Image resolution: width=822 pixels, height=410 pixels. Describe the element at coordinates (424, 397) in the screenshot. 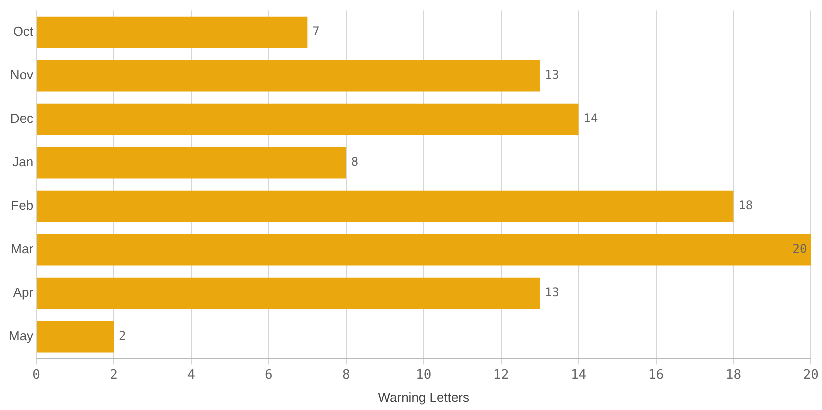

I see `x-axis-title: Warning Letters` at that location.